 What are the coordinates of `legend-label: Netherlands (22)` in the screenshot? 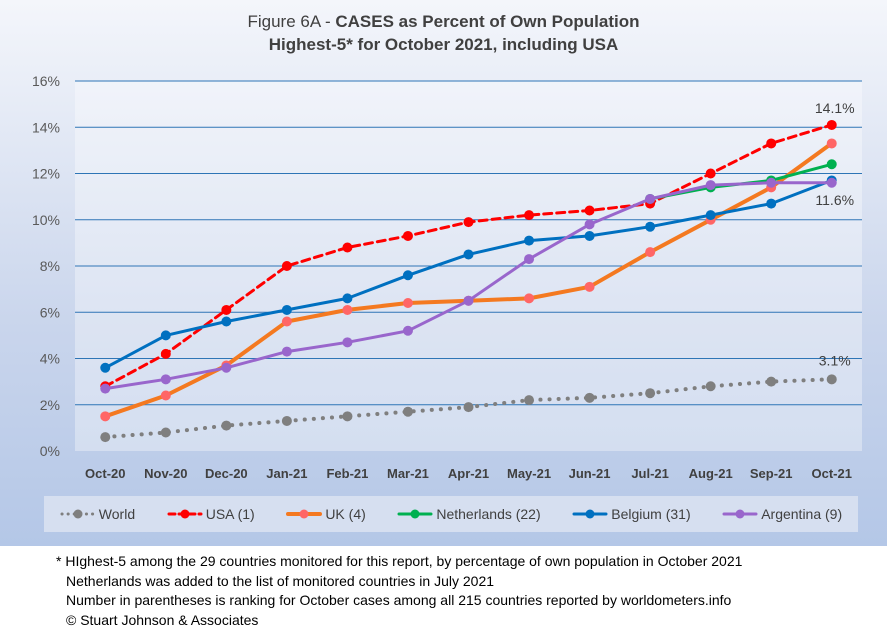 It's located at (488, 514).